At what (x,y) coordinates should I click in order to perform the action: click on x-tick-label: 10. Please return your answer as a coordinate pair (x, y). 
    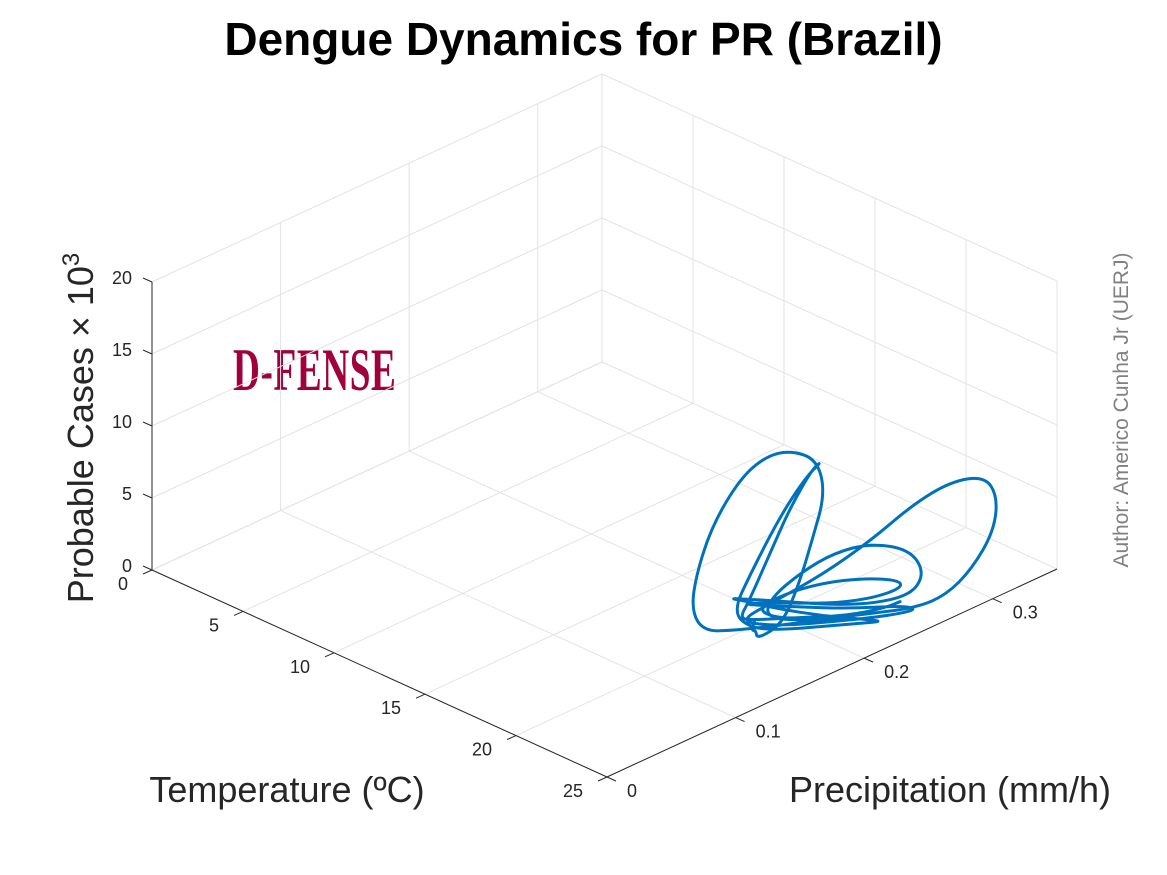
    Looking at the image, I should click on (300, 667).